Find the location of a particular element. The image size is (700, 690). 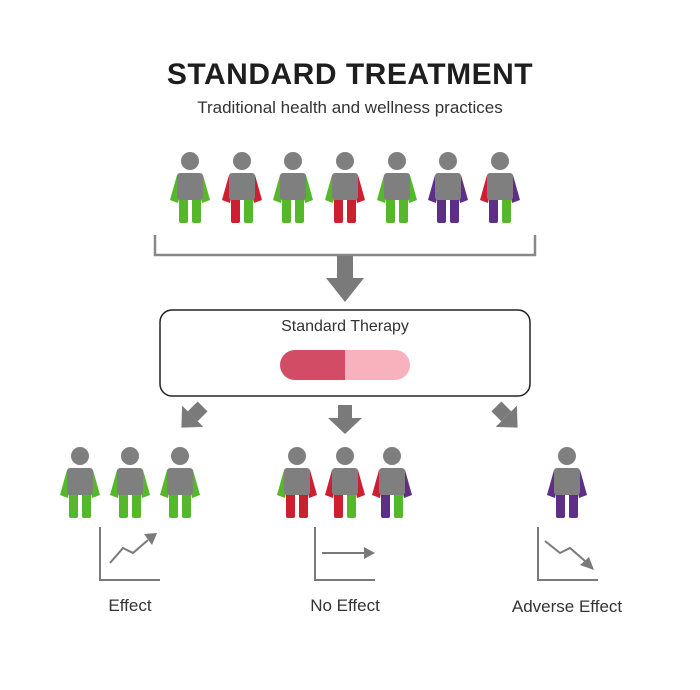

no-effect-group is located at coordinates (344, 482).